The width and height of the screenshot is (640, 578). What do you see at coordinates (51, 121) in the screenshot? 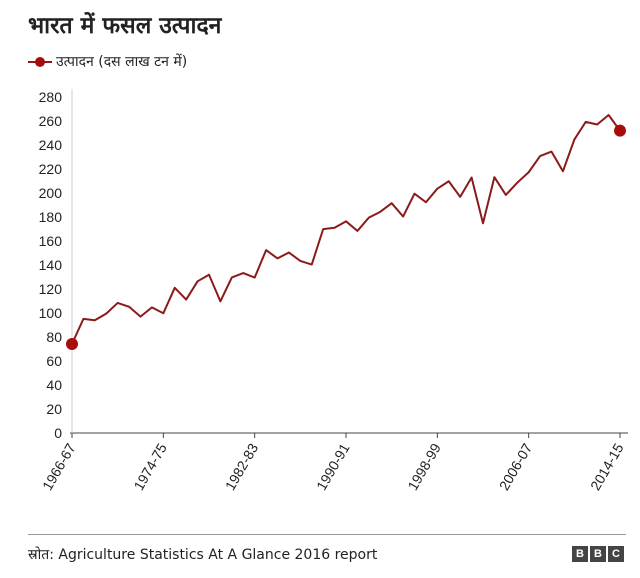
I see `y-tick-label: 260` at bounding box center [51, 121].